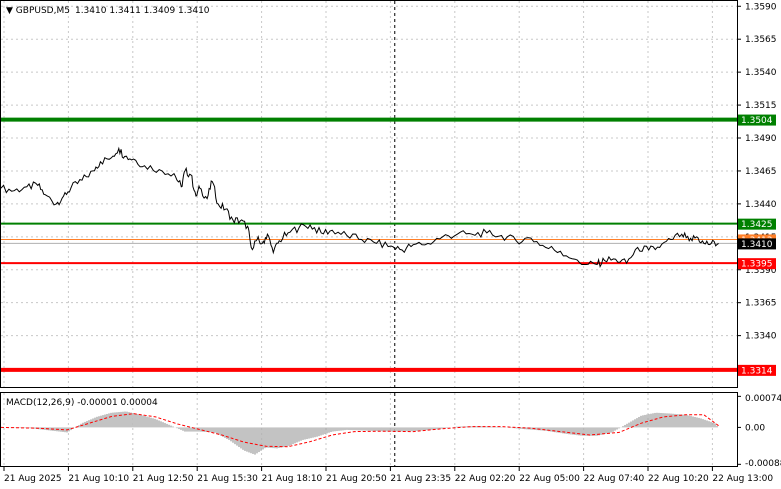 Image resolution: width=781 pixels, height=489 pixels. I want to click on level-label: 1.3425, so click(757, 225).